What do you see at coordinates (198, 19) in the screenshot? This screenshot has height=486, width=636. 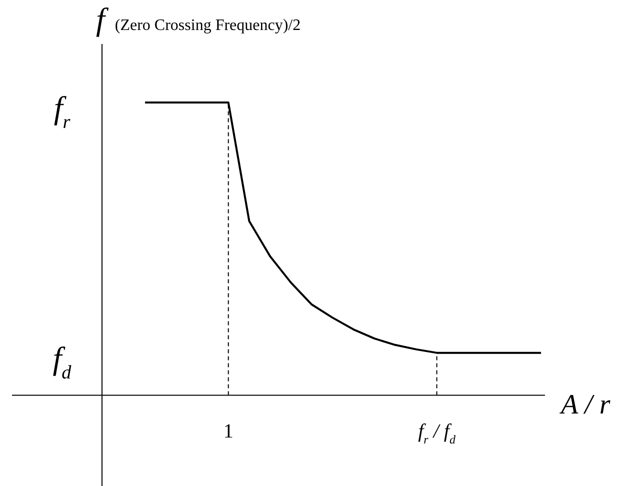 I see `y-axis-title: f (Zero Crossing Frequency)/2` at bounding box center [198, 19].